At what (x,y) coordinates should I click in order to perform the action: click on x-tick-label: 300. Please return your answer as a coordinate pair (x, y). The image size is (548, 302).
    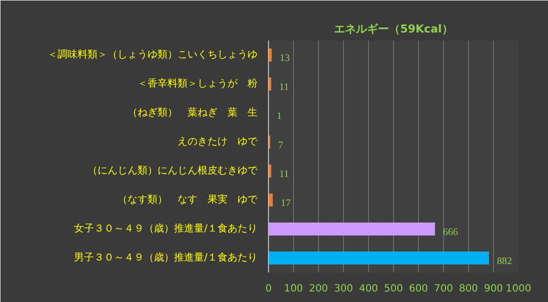
    Looking at the image, I should click on (344, 289).